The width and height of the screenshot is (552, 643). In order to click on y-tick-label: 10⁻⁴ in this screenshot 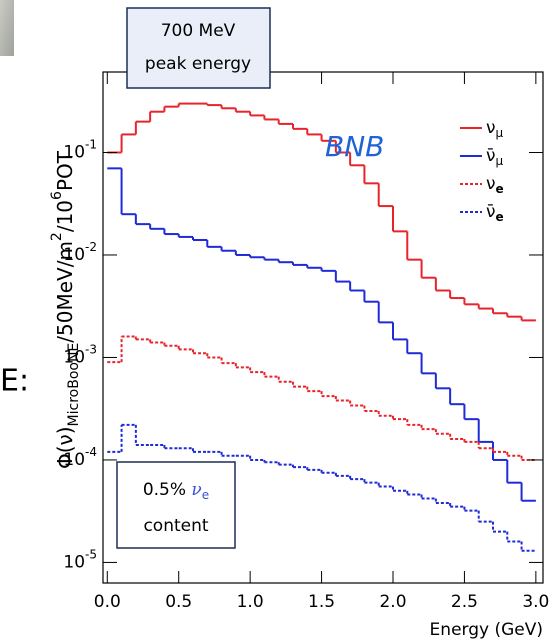, I will do `click(80, 457)`.